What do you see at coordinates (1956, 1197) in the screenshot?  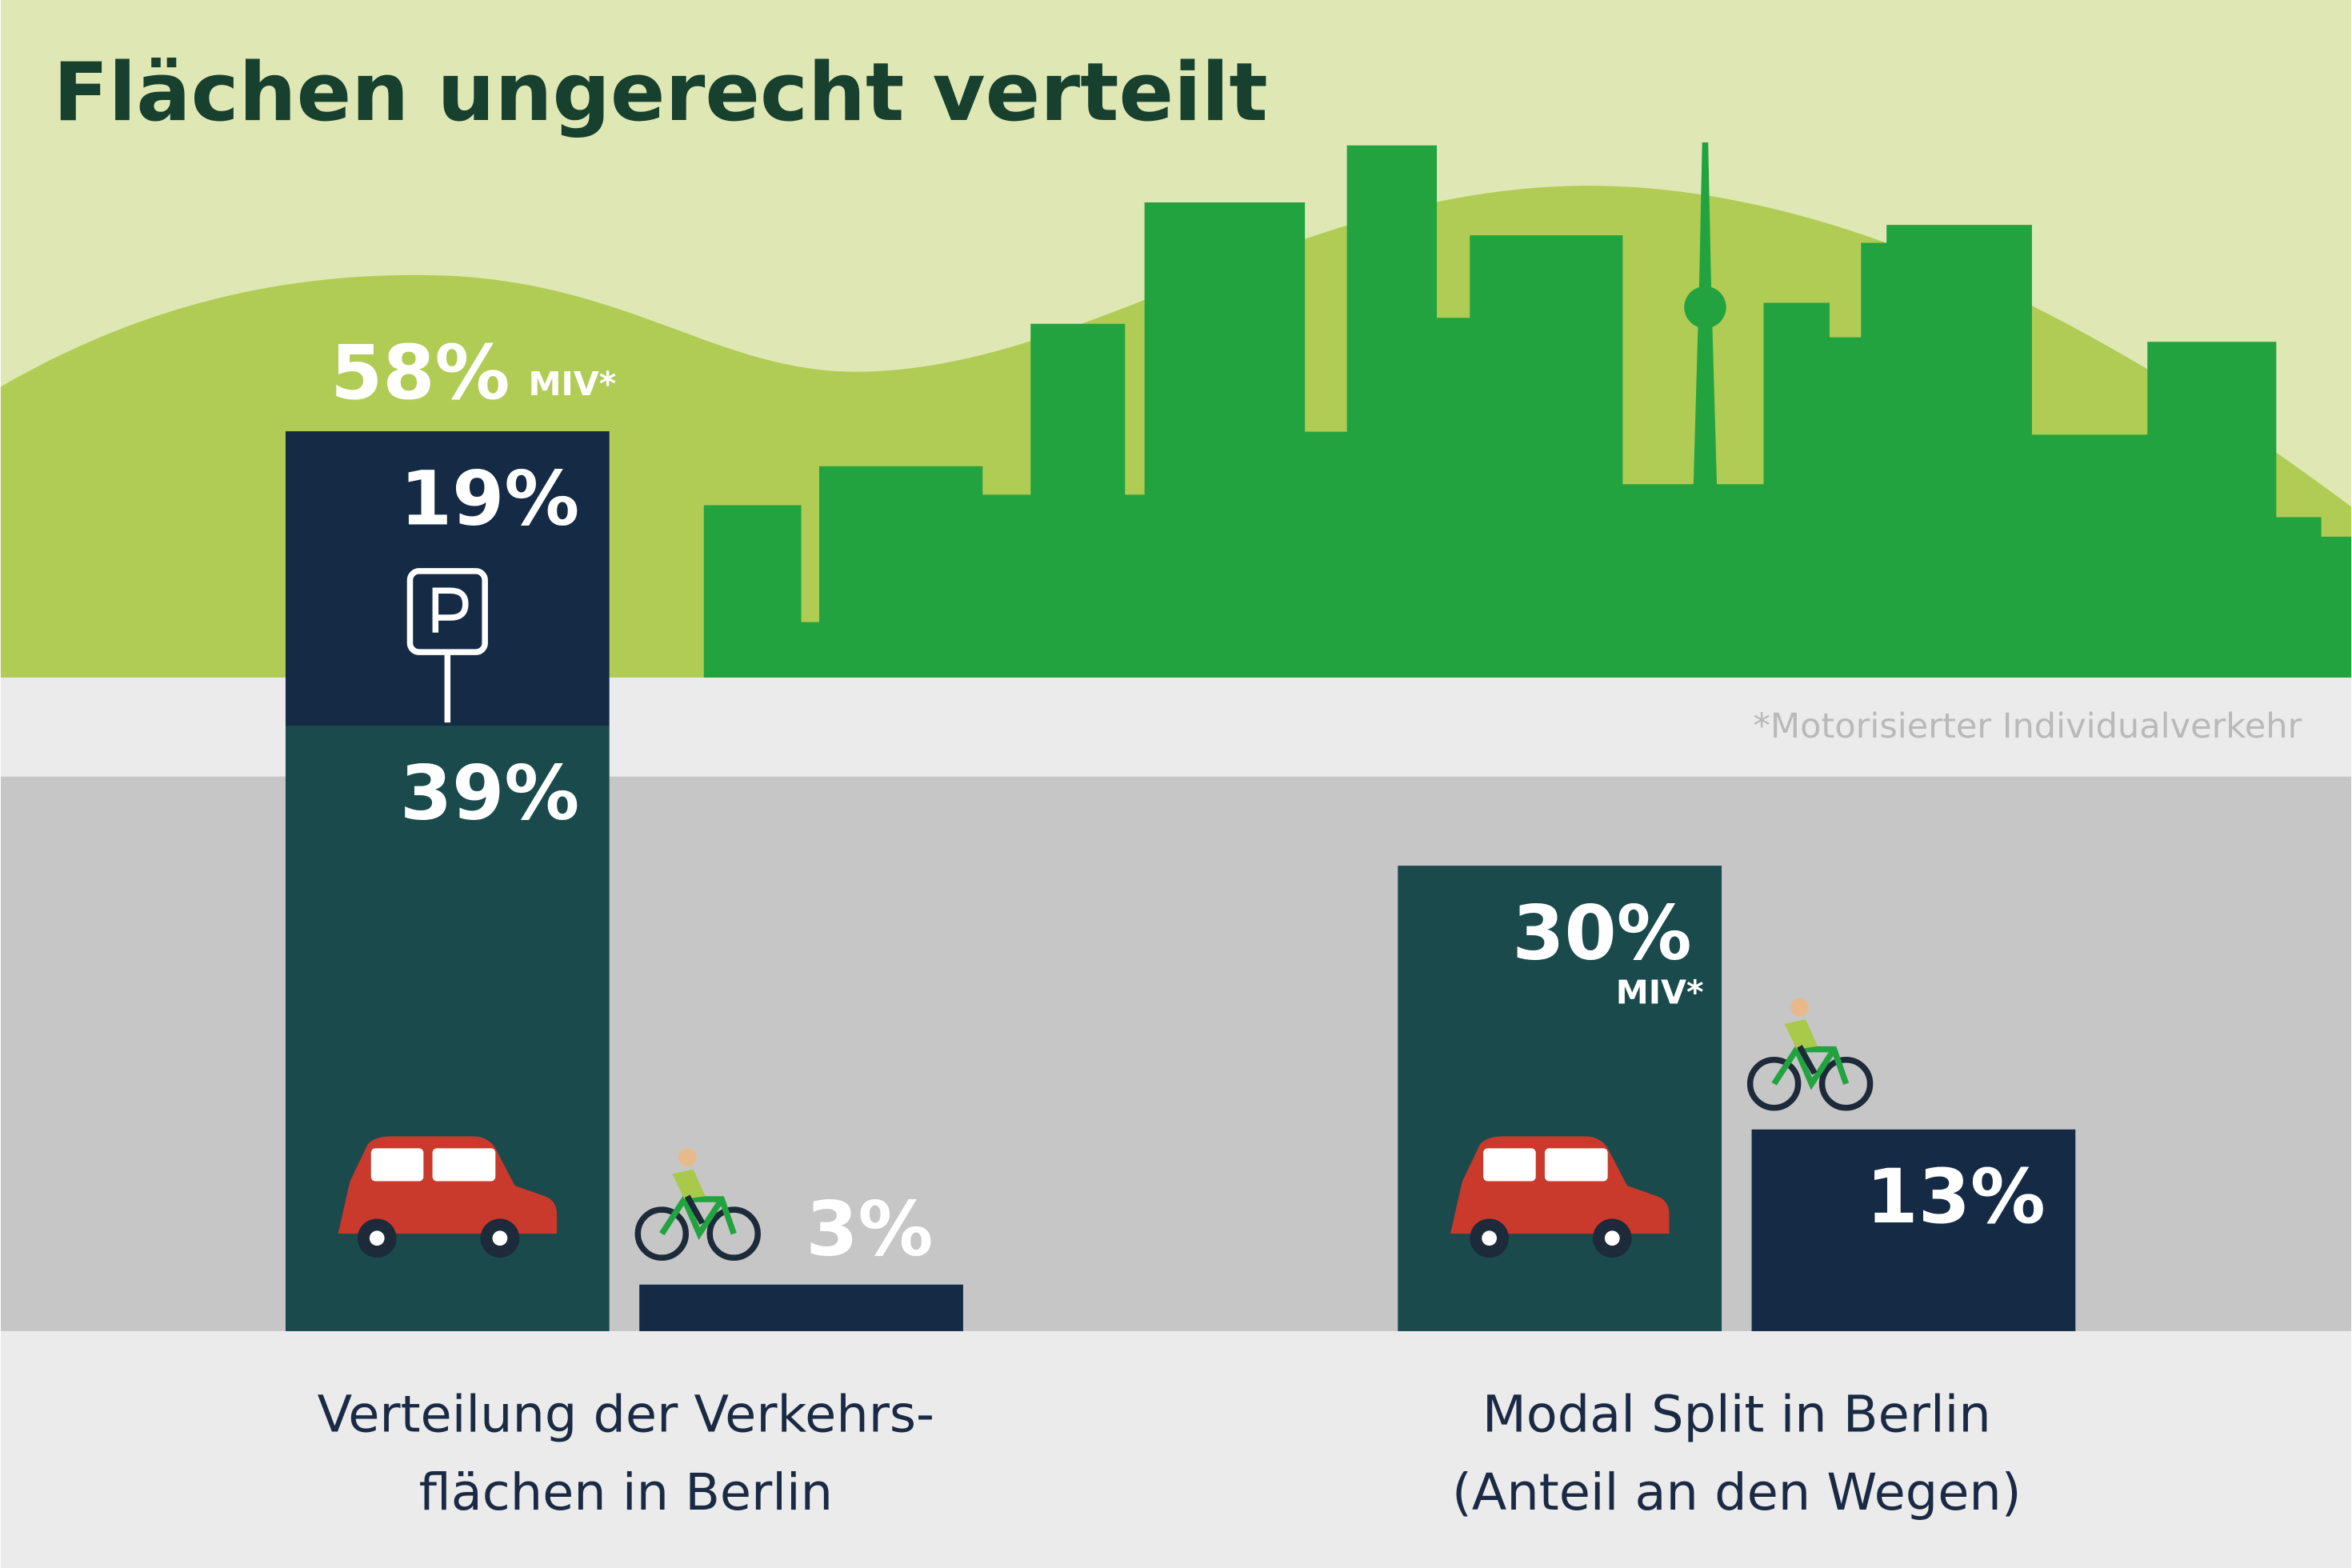 I see `value-label: 13%` at bounding box center [1956, 1197].